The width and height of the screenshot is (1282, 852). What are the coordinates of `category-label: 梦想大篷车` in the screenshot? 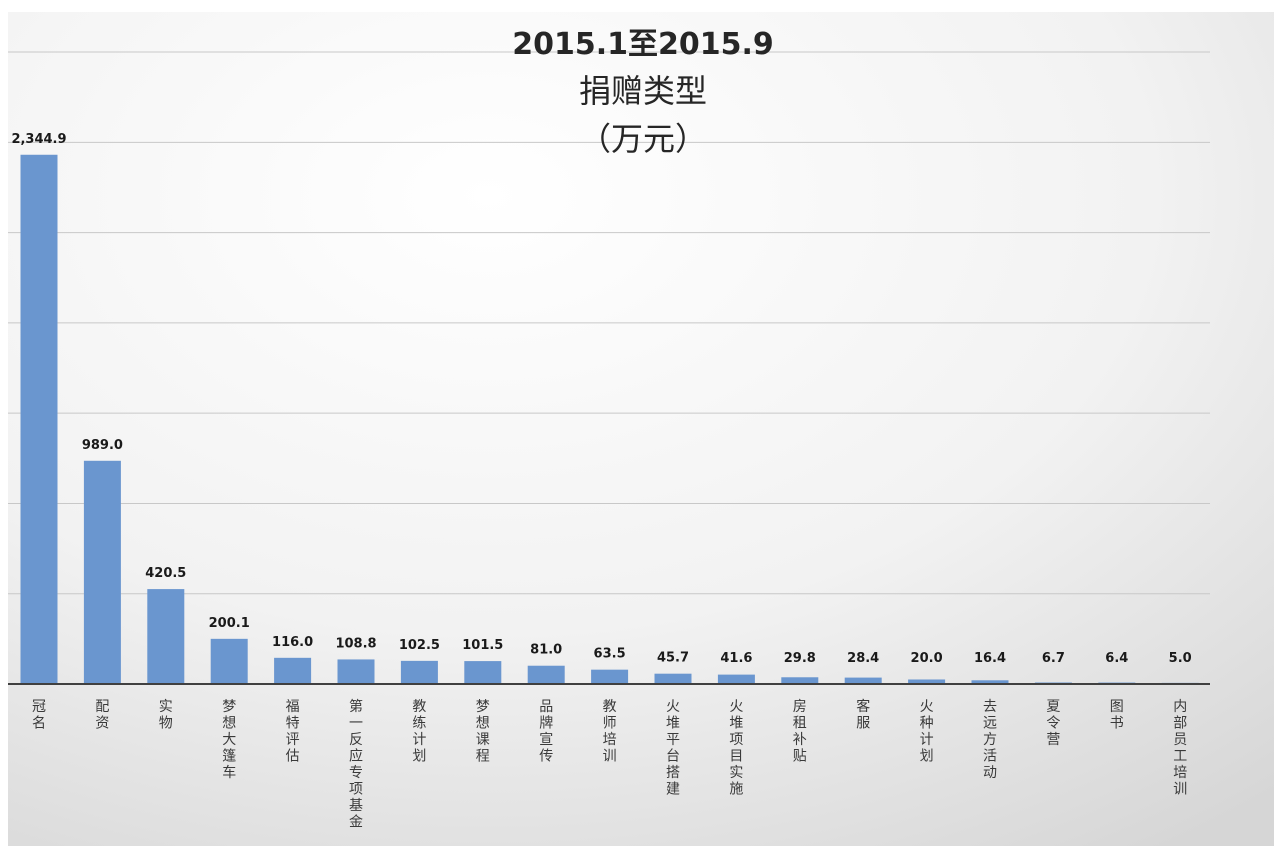 It's located at (229, 740).